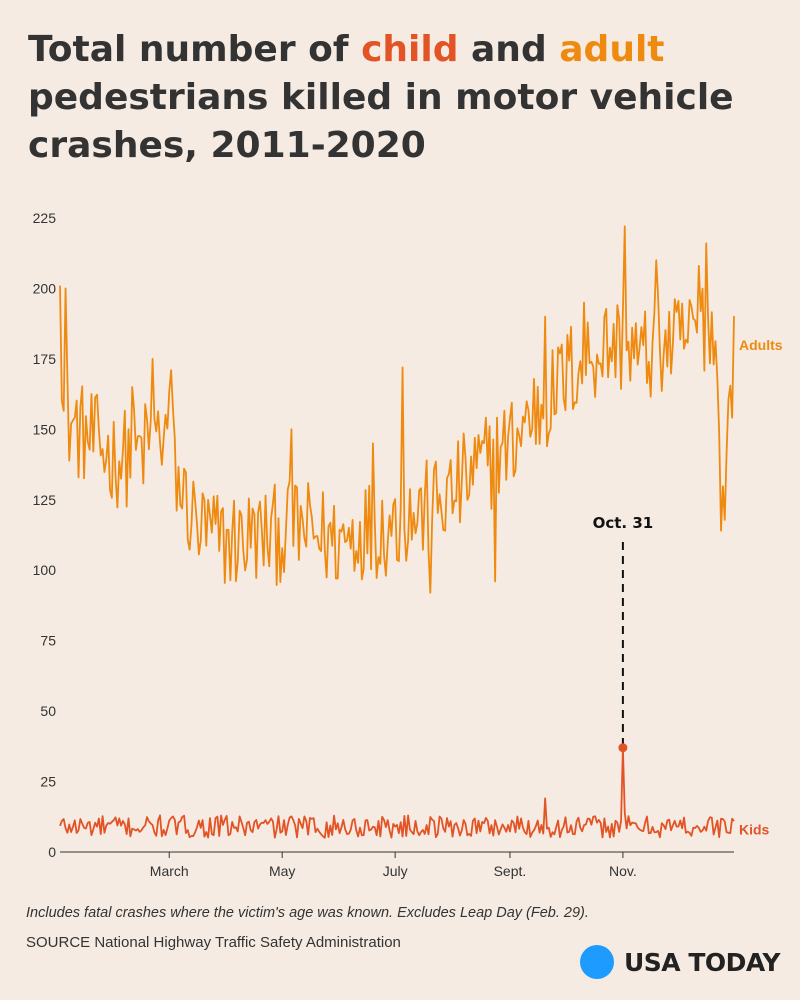 The width and height of the screenshot is (800, 1000). Describe the element at coordinates (397, 792) in the screenshot. I see `series-line-kids` at that location.